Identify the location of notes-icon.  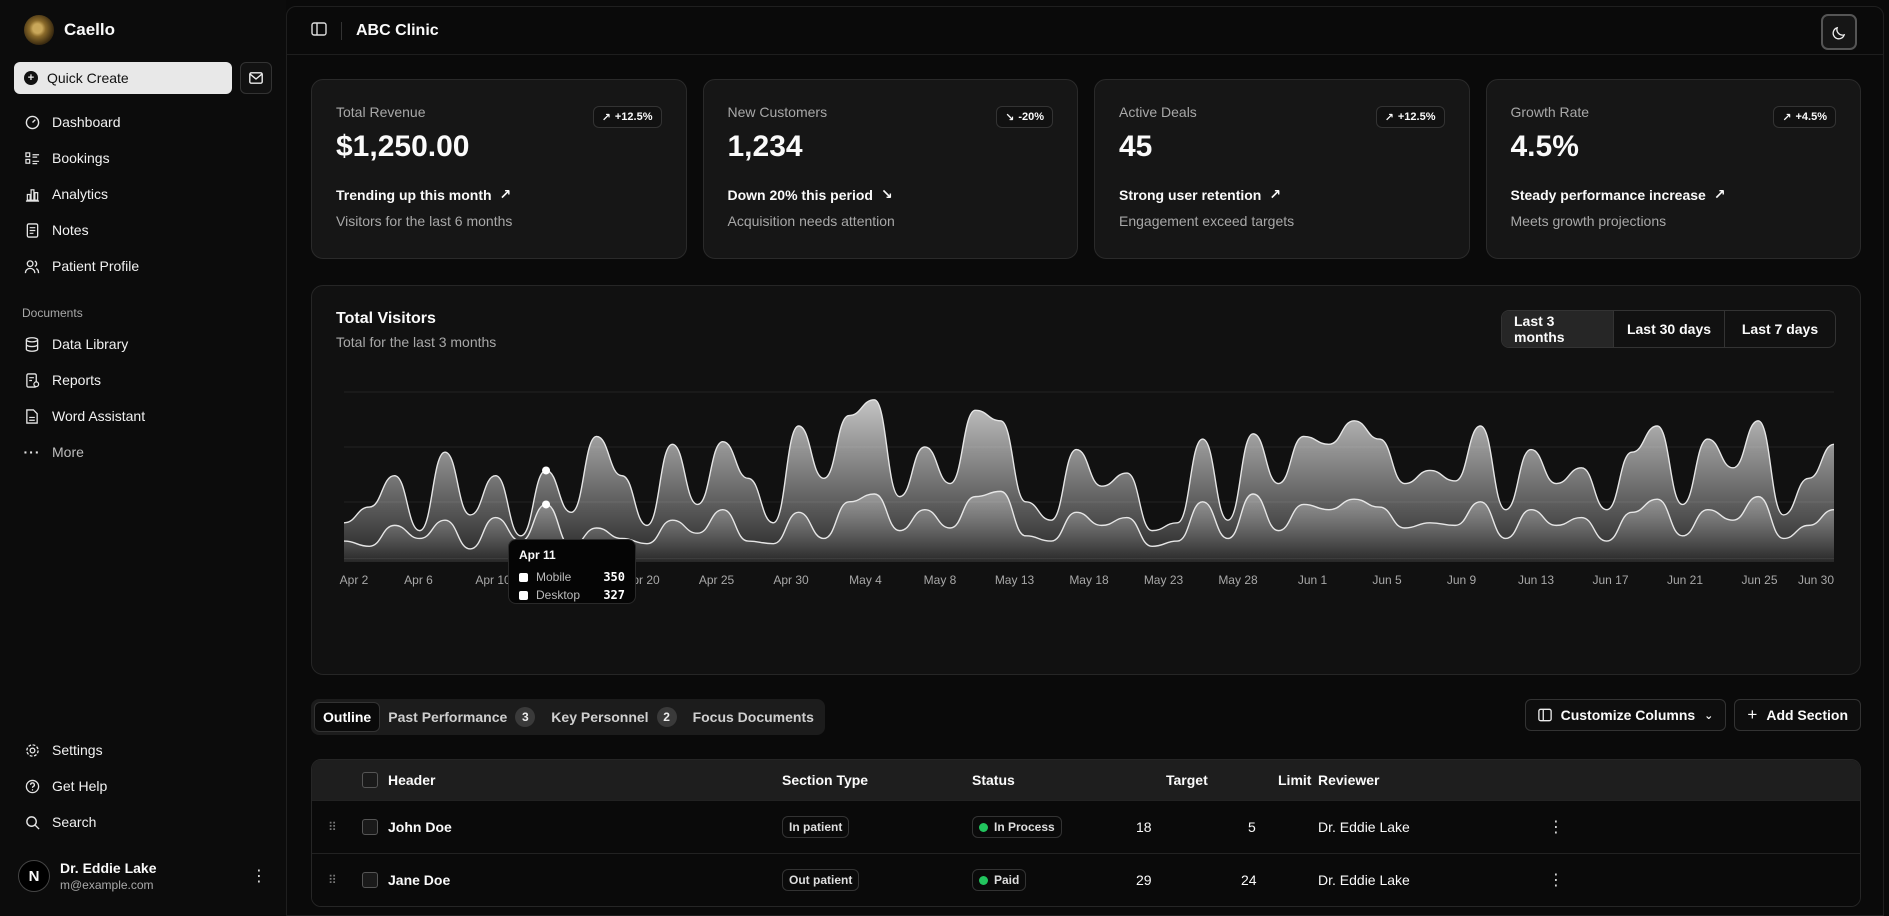
(32, 230).